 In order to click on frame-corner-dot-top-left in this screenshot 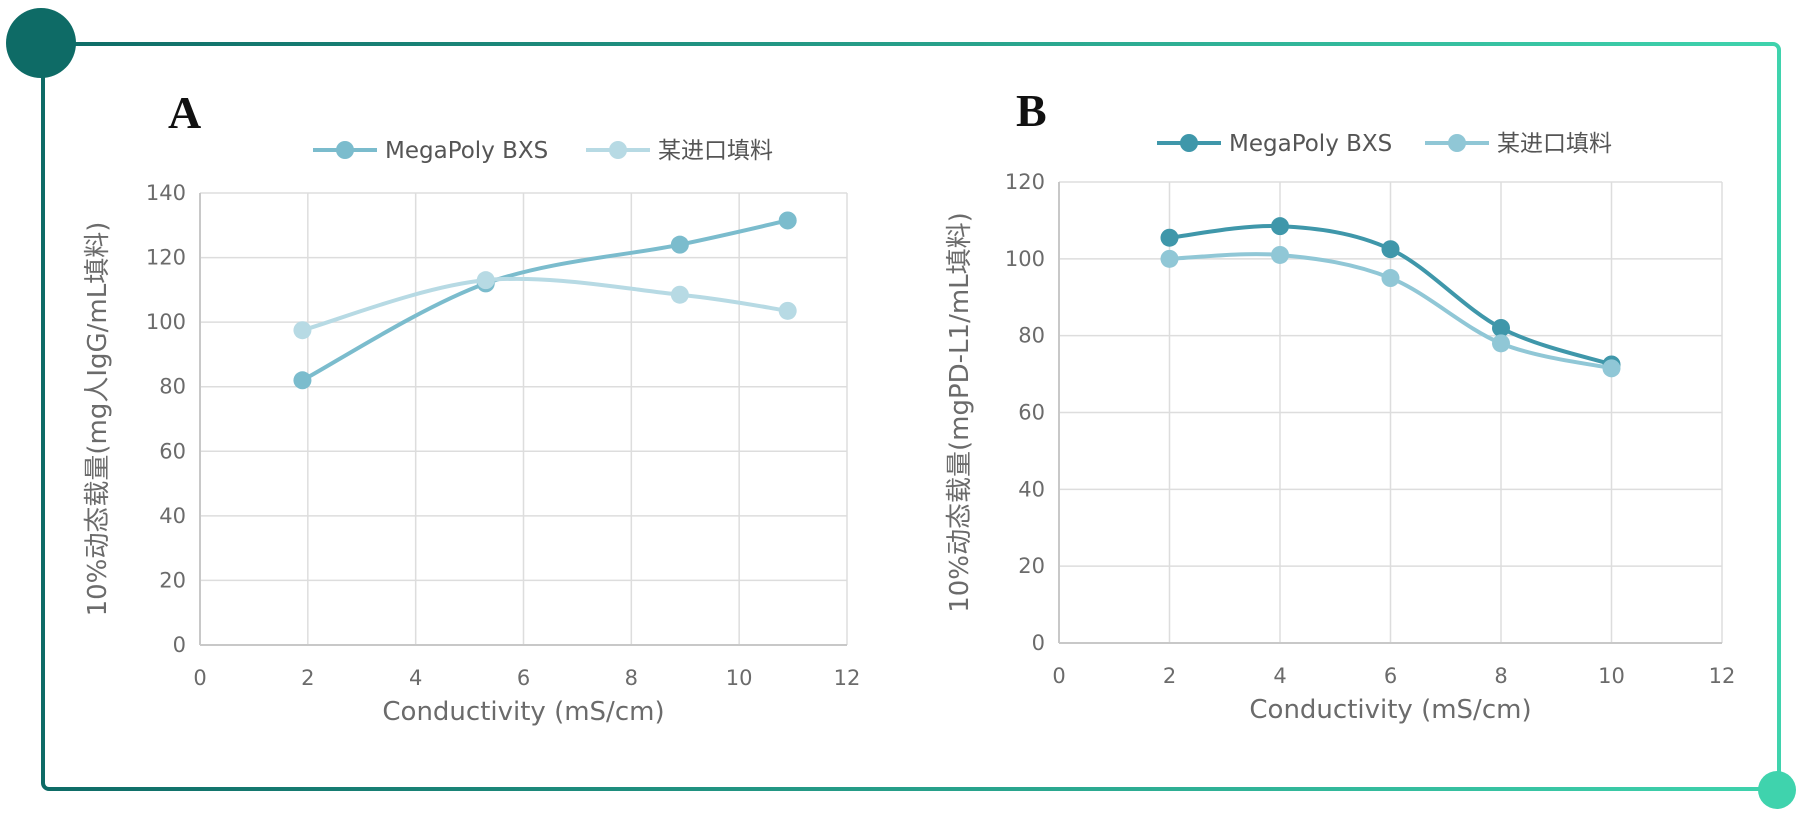, I will do `click(41, 43)`.